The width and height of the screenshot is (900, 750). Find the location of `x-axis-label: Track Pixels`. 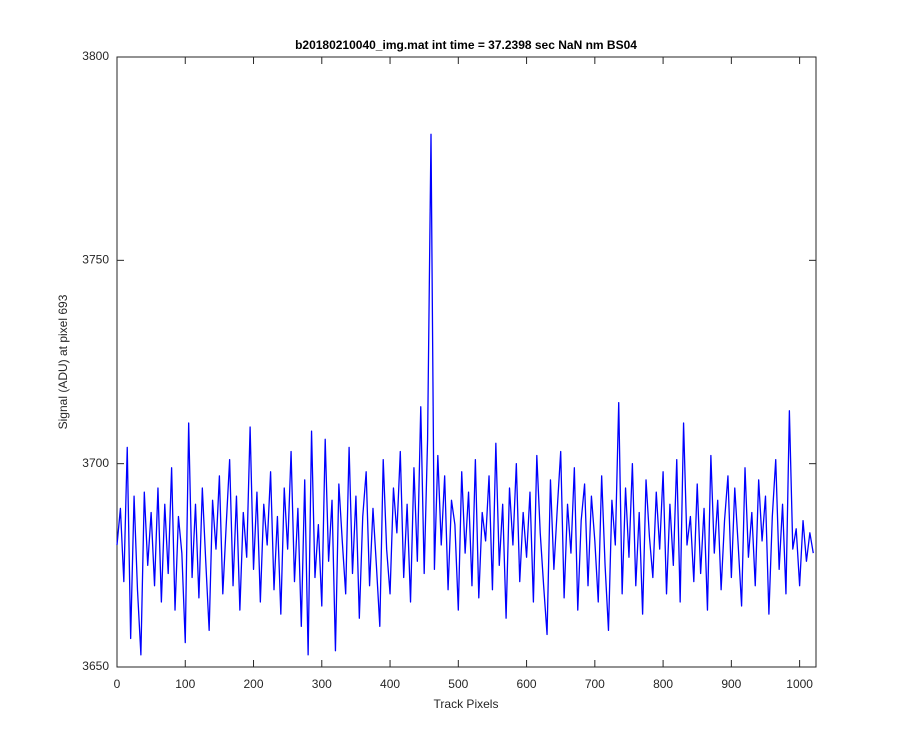

x-axis-label: Track Pixels is located at coordinates (466, 704).